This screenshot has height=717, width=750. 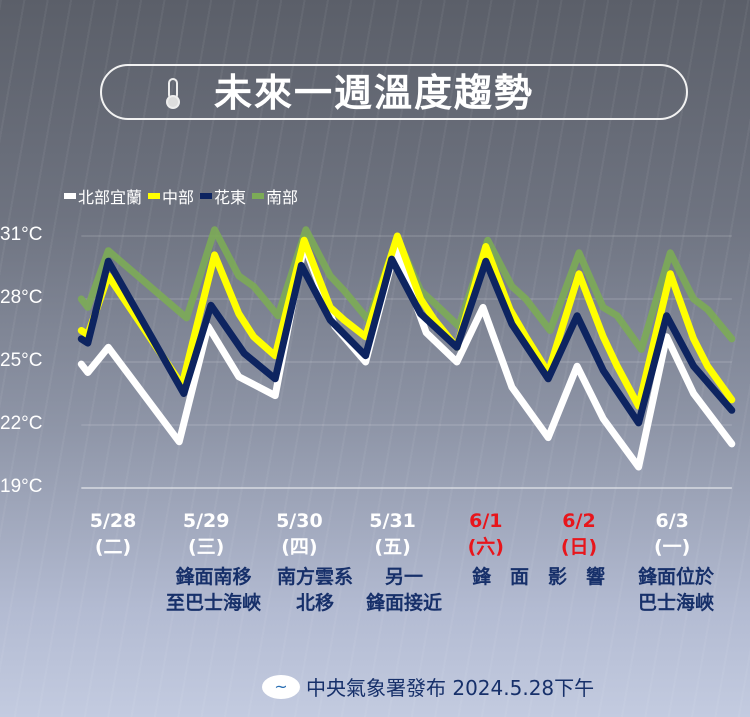 What do you see at coordinates (213, 590) in the screenshot?
I see `note-5-29: 鋒面南移 至巴士海峽` at bounding box center [213, 590].